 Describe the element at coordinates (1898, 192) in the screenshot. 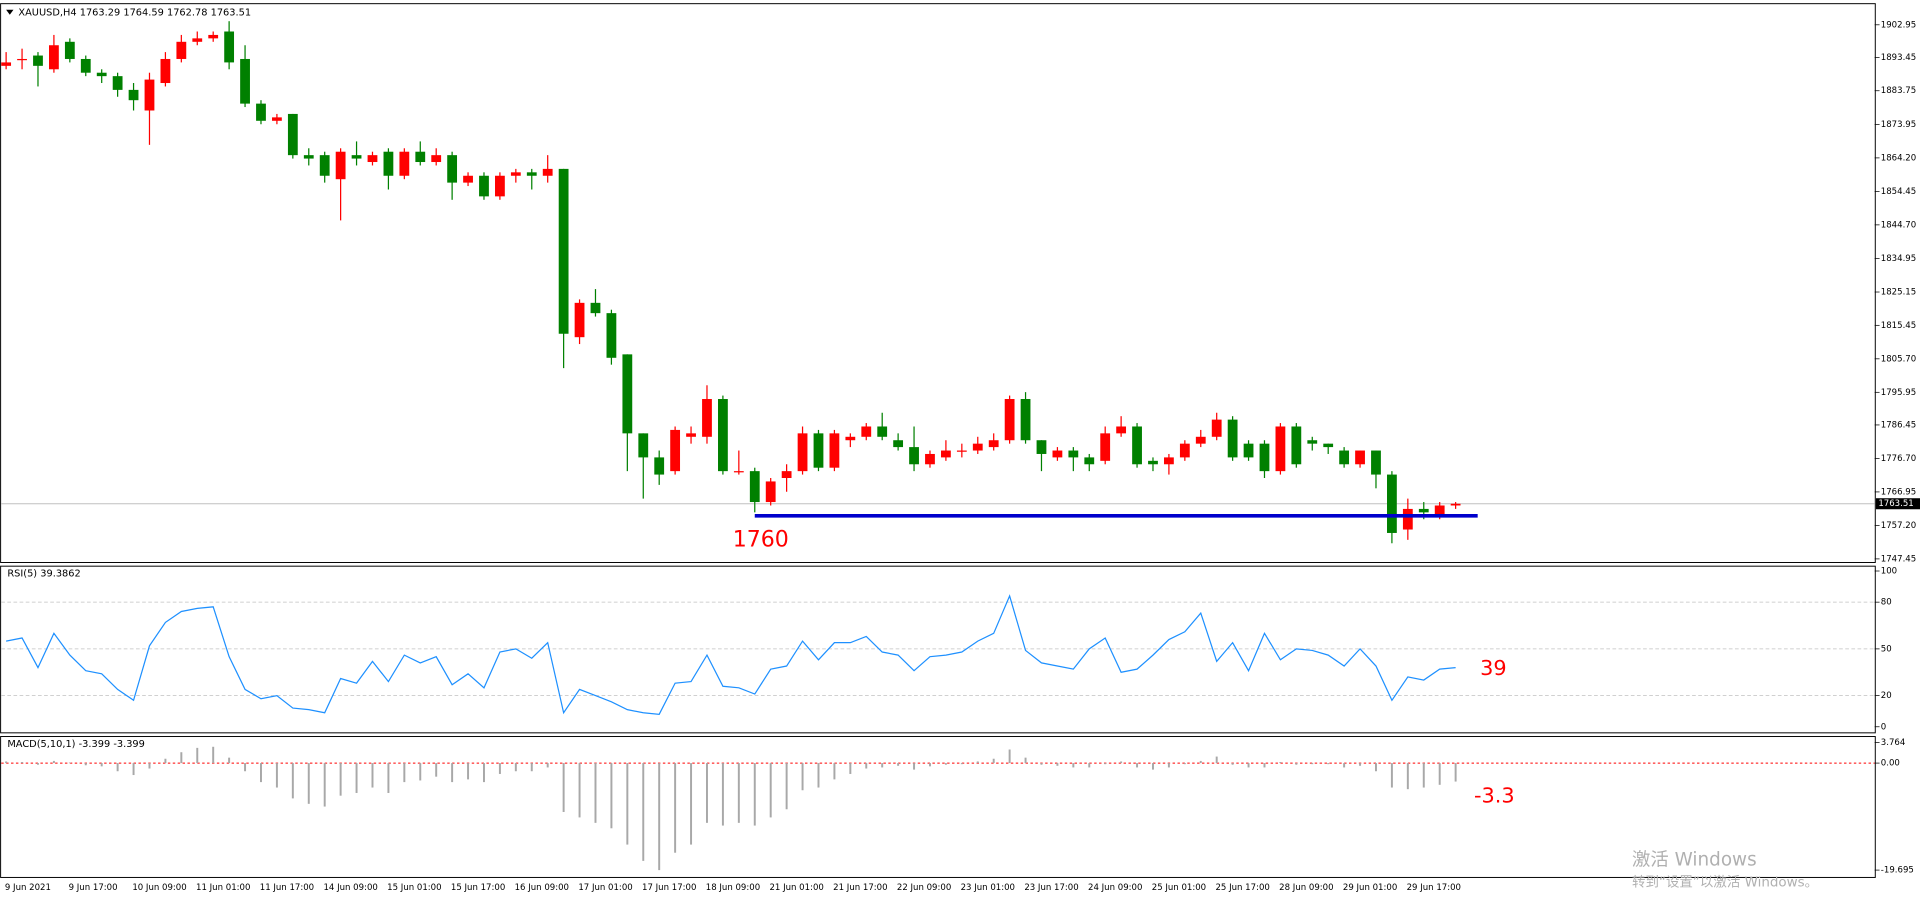

I see `y-tick-label: 1854.45` at that location.